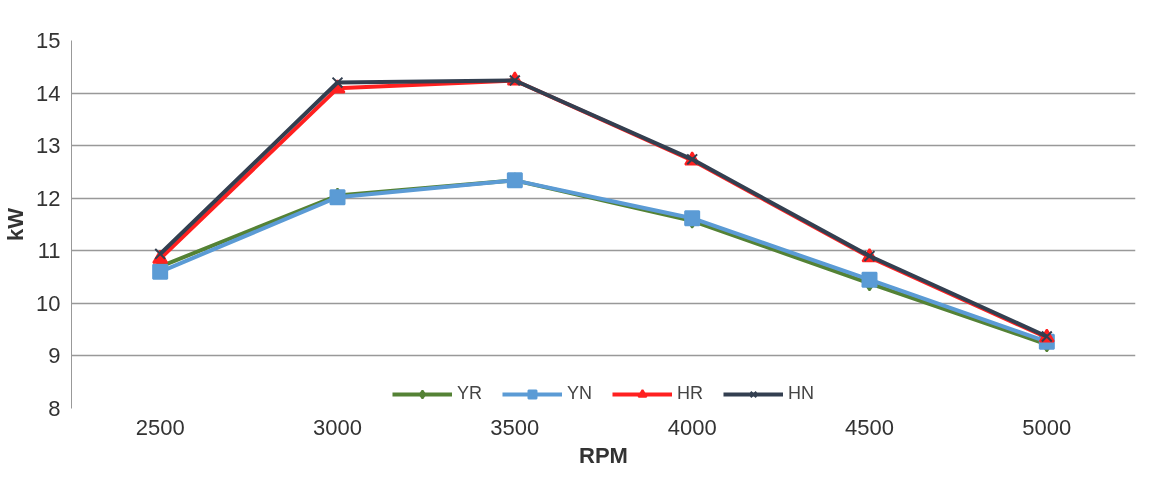 The width and height of the screenshot is (1152, 480). I want to click on legend-label: YN, so click(580, 393).